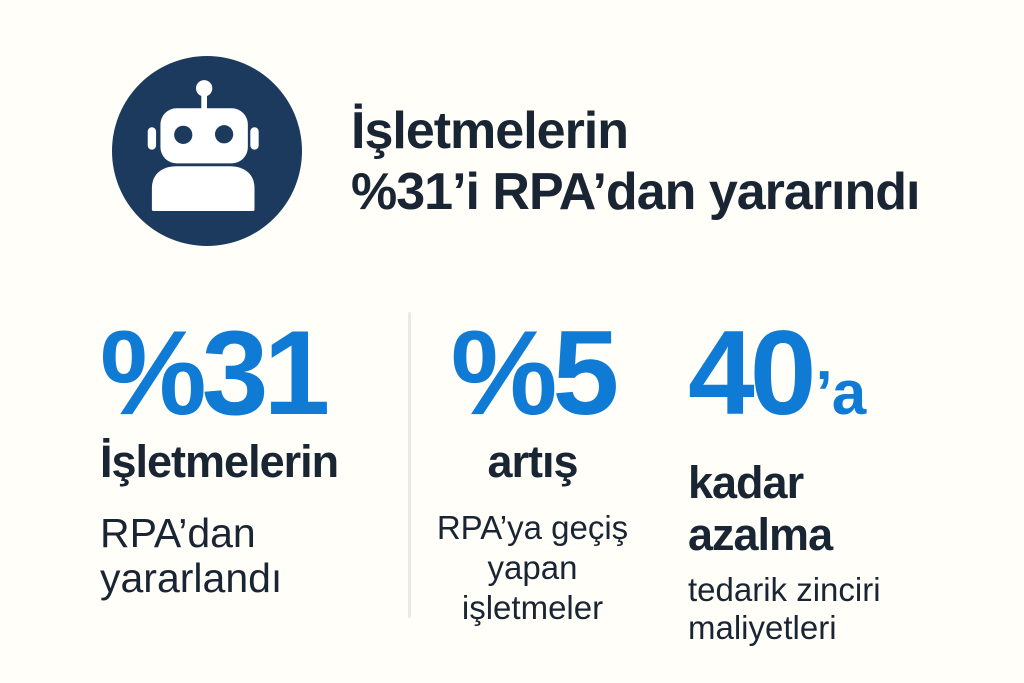  I want to click on stat-value-number: 40, so click(752, 373).